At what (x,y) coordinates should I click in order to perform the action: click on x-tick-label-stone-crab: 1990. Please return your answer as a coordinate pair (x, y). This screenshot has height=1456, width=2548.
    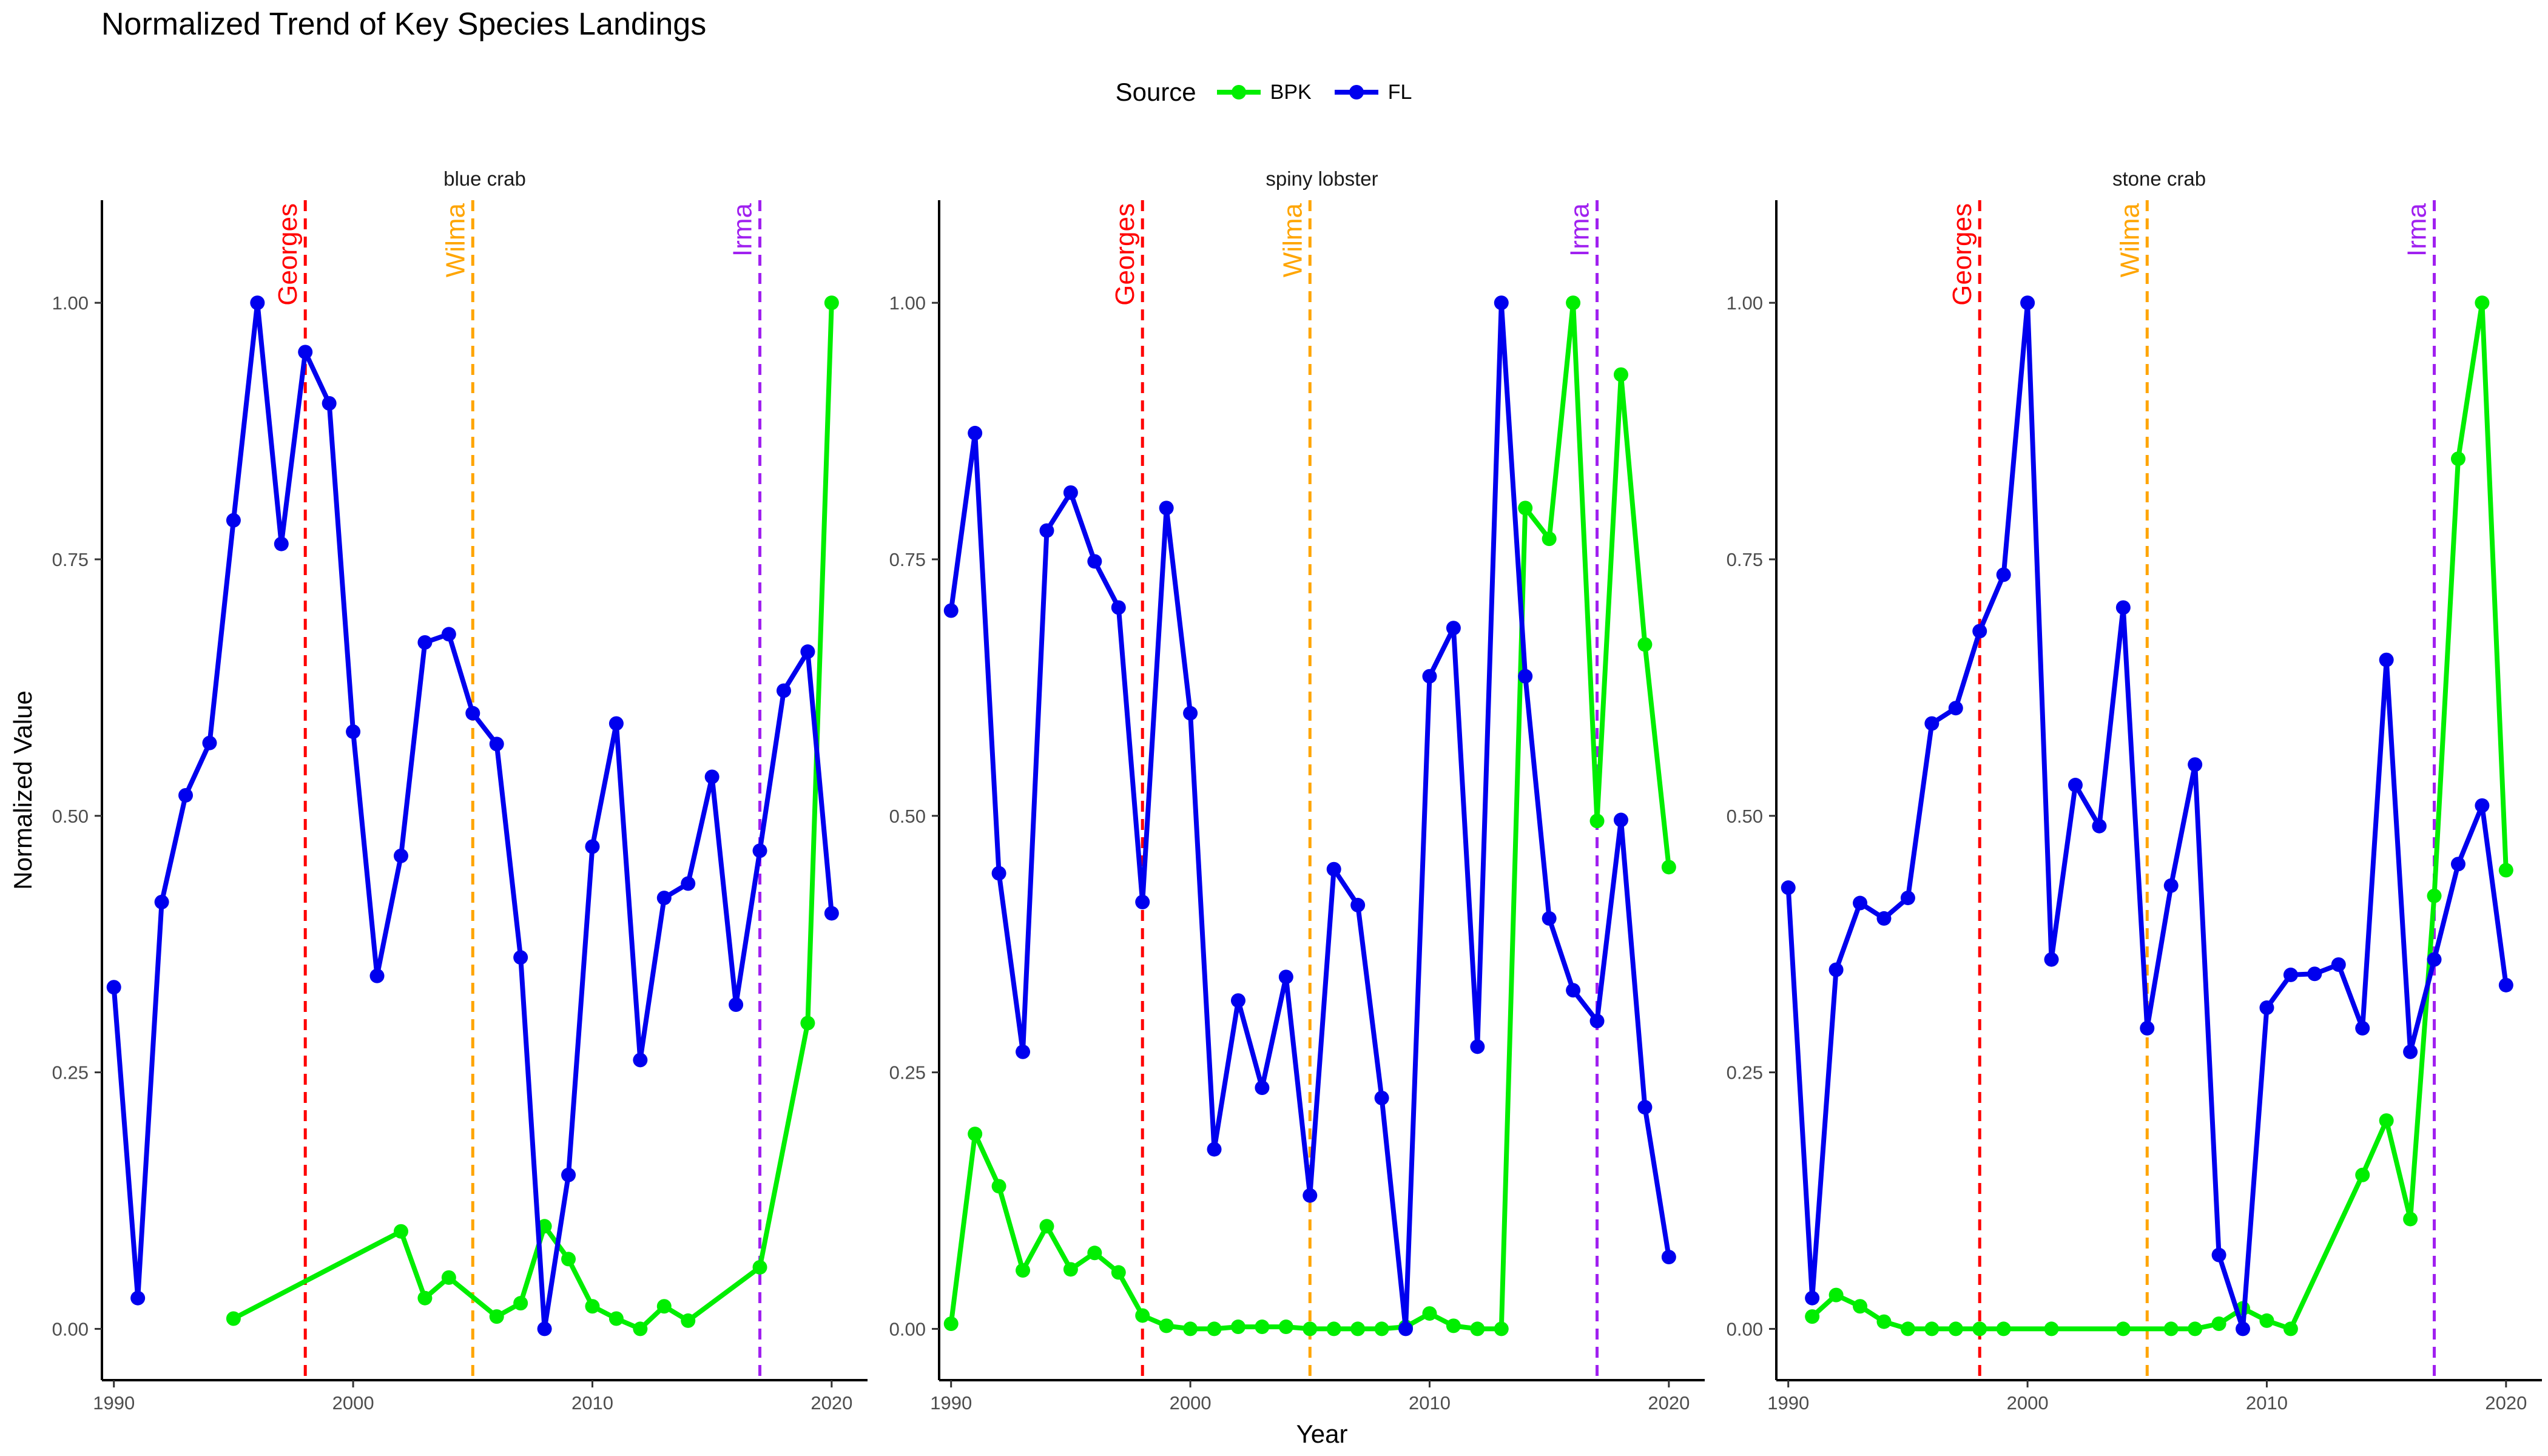
    Looking at the image, I should click on (1788, 1403).